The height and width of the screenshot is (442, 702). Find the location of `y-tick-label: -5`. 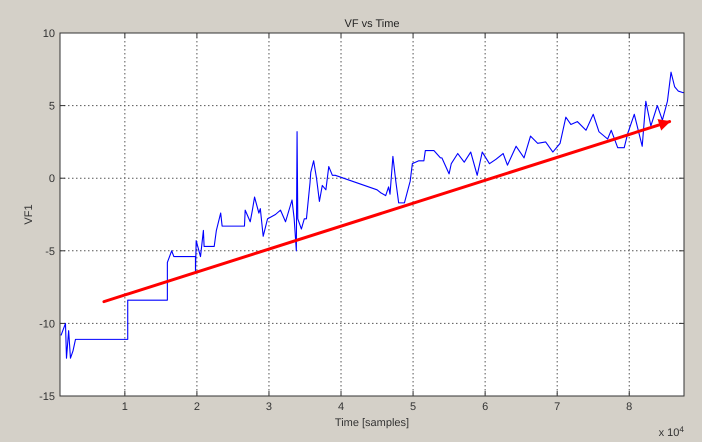

y-tick-label: -5 is located at coordinates (50, 252).